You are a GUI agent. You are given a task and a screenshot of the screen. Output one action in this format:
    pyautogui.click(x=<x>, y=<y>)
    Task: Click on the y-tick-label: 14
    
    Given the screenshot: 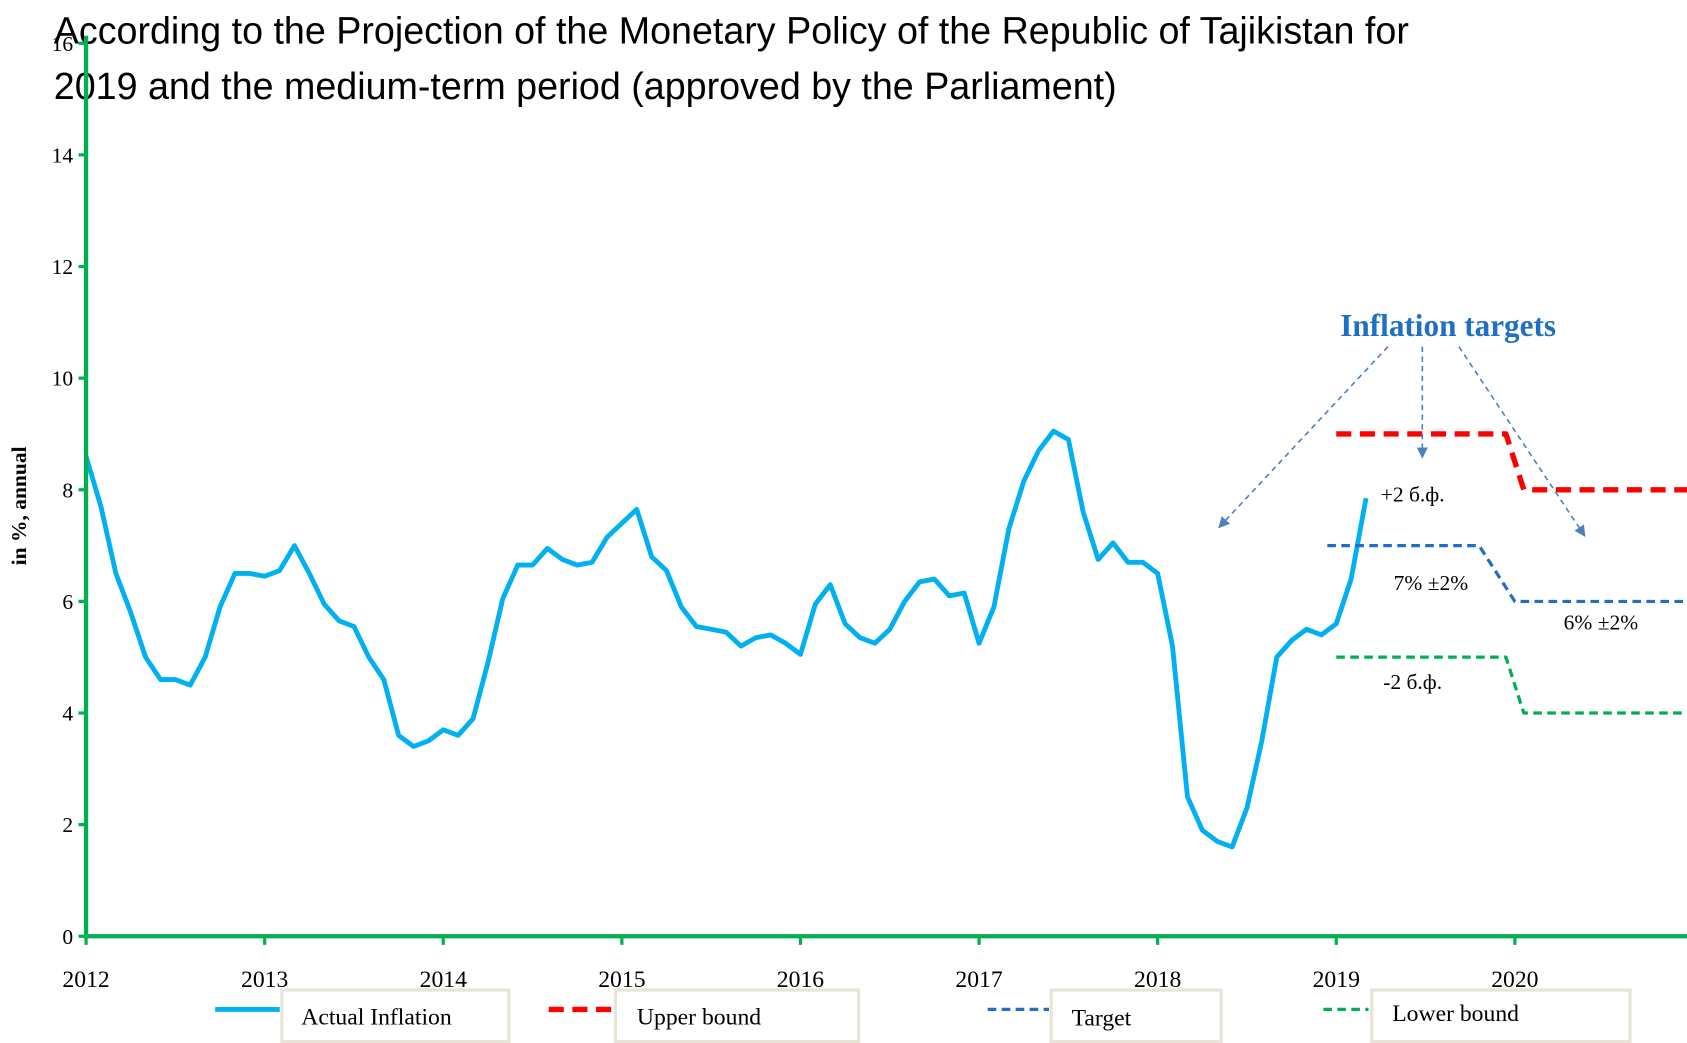 What is the action you would take?
    pyautogui.click(x=63, y=155)
    